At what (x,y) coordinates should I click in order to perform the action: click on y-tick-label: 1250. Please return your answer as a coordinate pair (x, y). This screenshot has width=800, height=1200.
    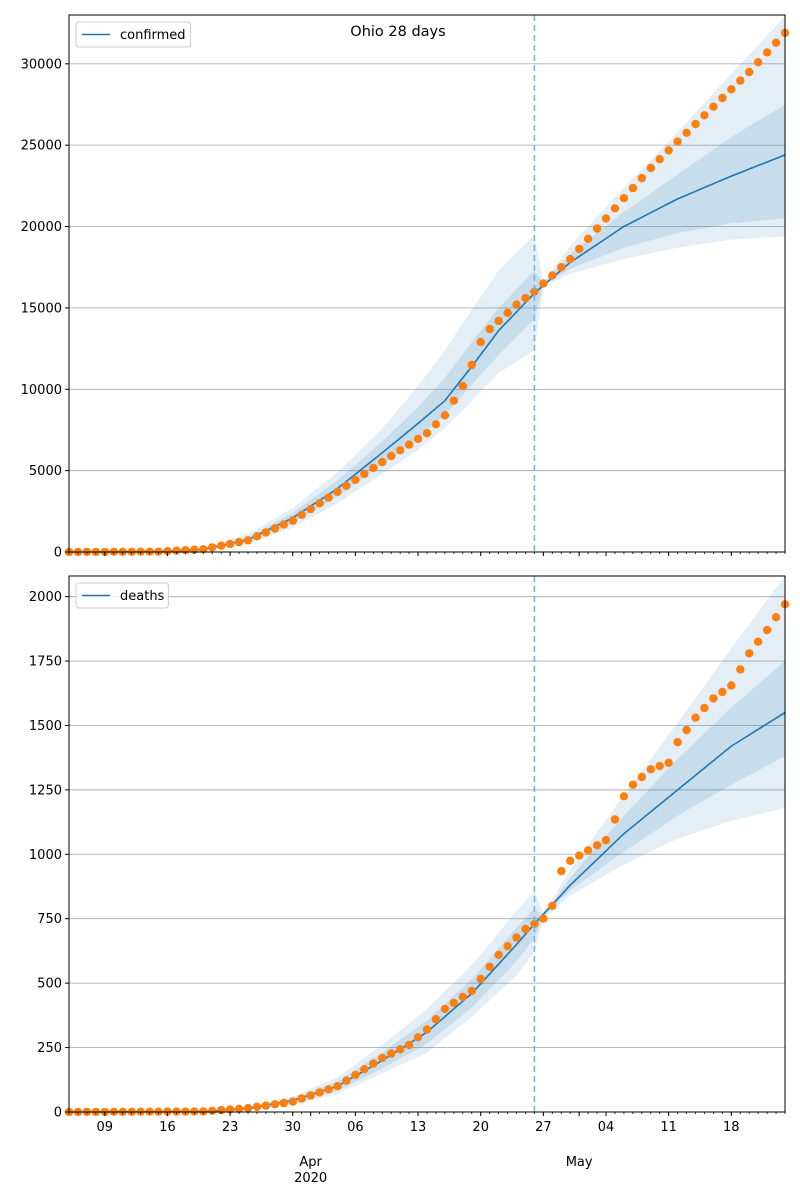
    Looking at the image, I should click on (45, 790).